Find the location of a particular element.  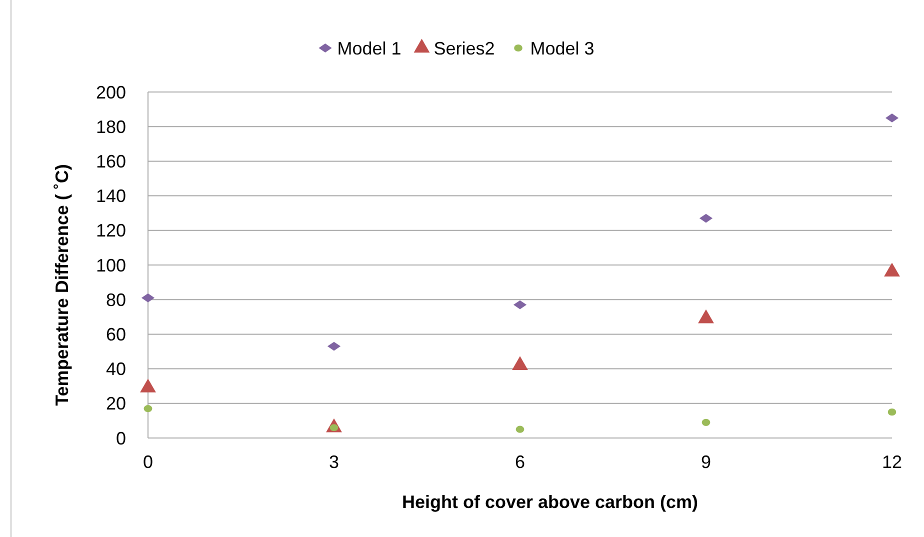

y-tick-label: 0 is located at coordinates (121, 438).